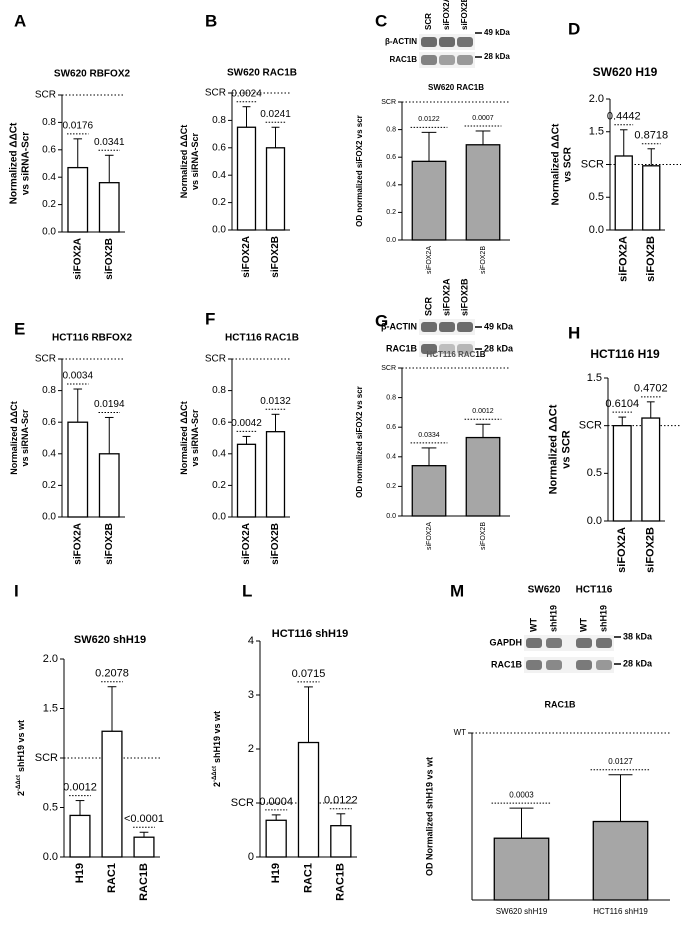  What do you see at coordinates (21, 758) in the screenshot?
I see `y-axis-label: 2-ΔΔct shH19 vs wt` at bounding box center [21, 758].